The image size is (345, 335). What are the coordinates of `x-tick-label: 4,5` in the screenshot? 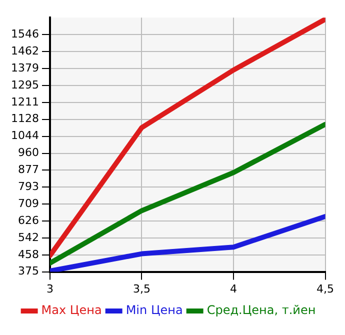 It's located at (325, 289).